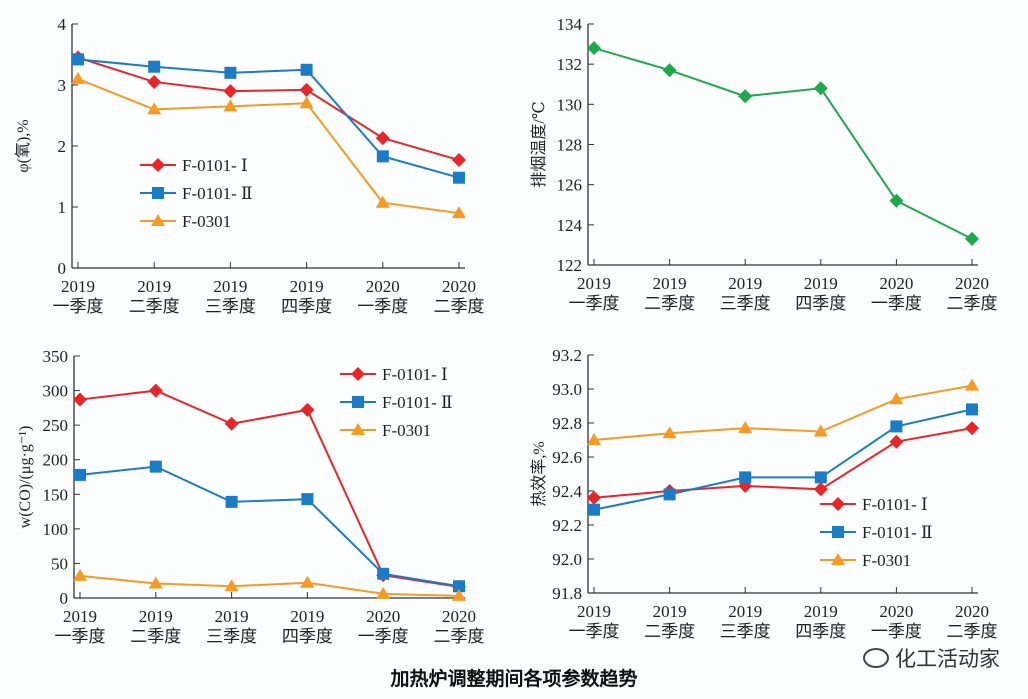 The width and height of the screenshot is (1028, 699). I want to click on x-tick-label: 2019 四季度, so click(306, 296).